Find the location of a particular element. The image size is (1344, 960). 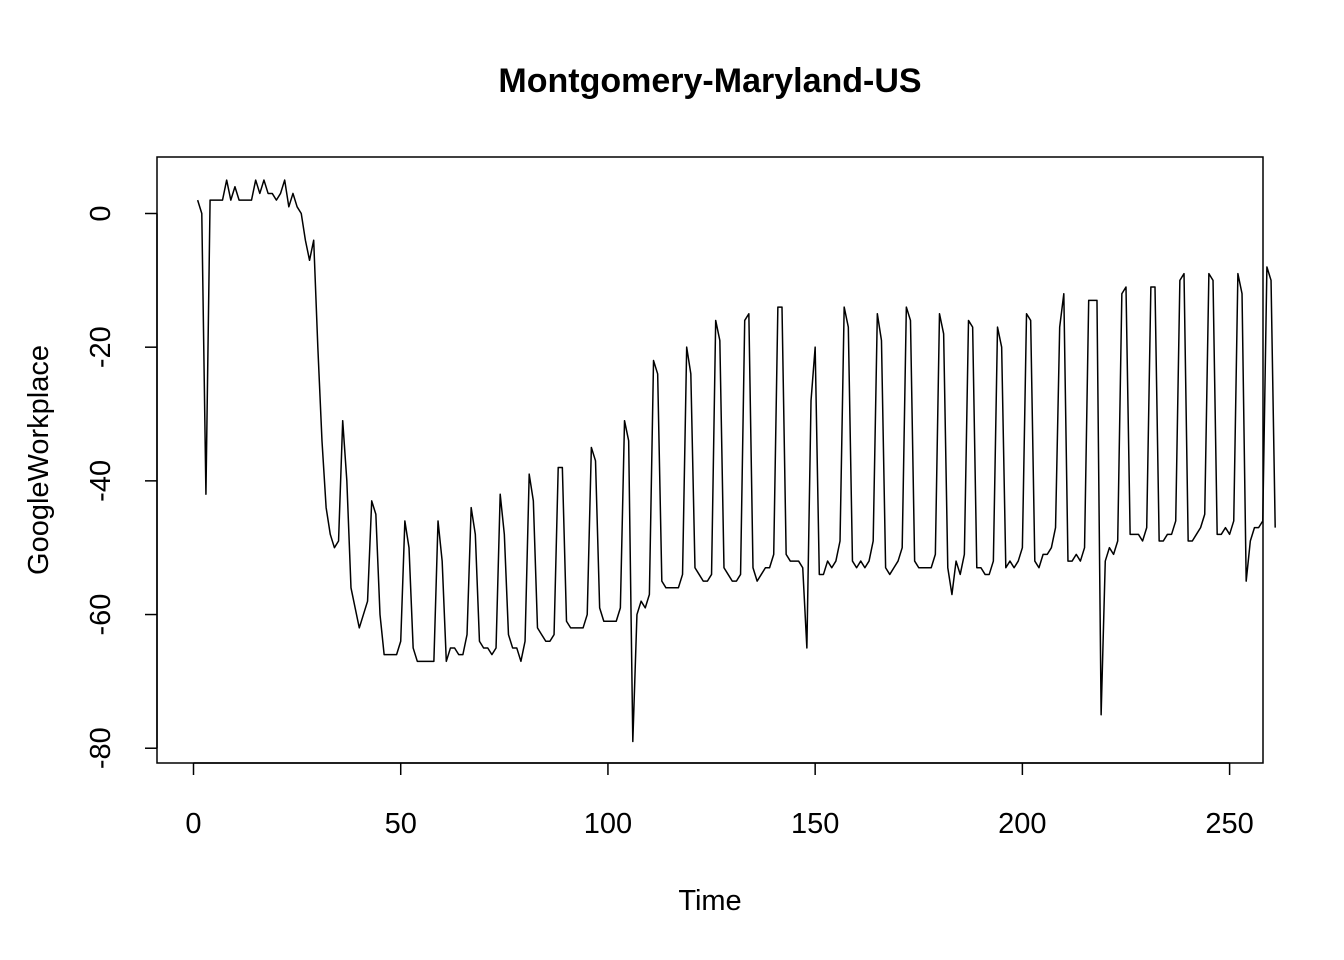

x-axis: 0 50 100 150 200 250 is located at coordinates (719, 801).